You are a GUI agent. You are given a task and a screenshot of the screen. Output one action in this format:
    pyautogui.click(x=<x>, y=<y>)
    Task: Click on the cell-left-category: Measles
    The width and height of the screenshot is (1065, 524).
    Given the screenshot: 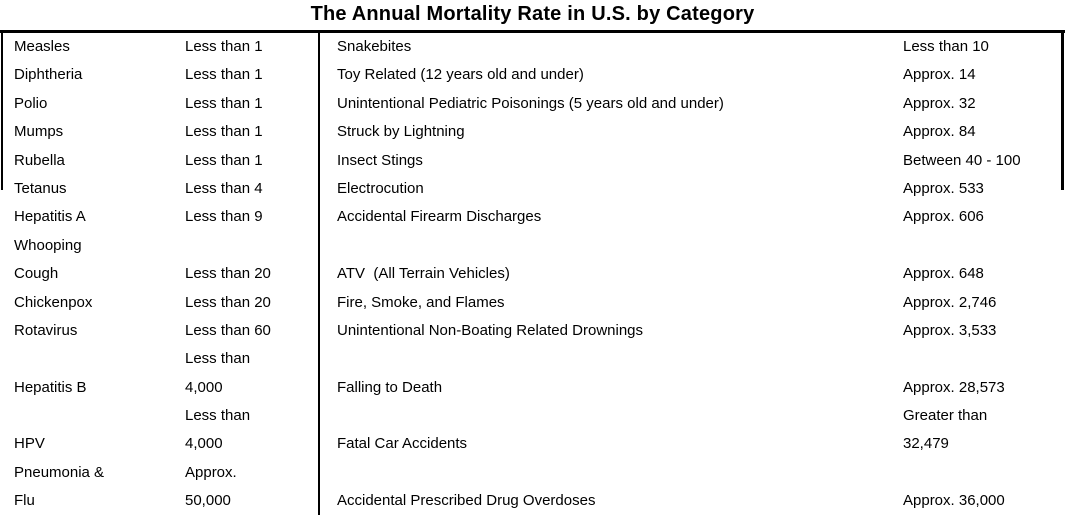 What is the action you would take?
    pyautogui.click(x=42, y=46)
    